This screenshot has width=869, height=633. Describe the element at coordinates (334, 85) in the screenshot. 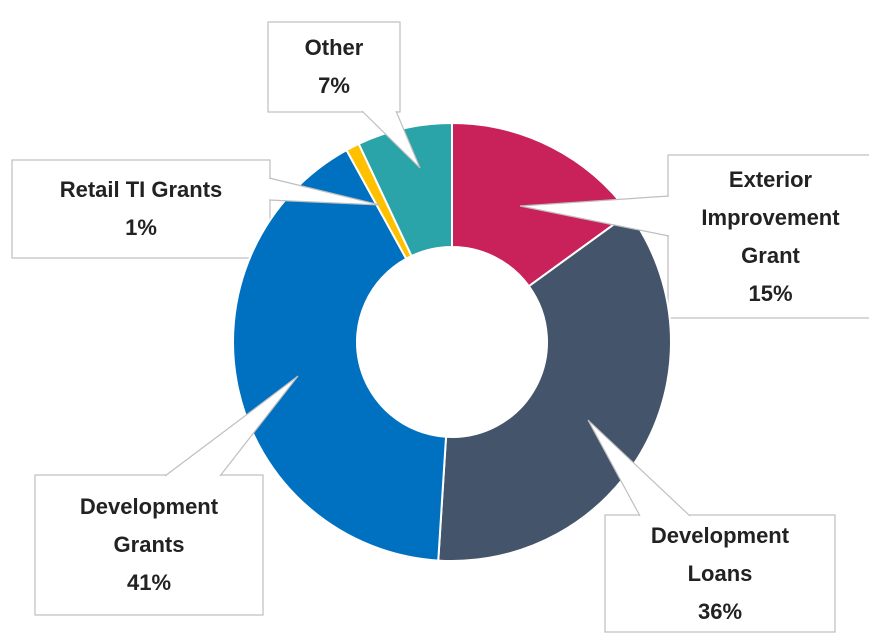

I see `label-value: 7%` at that location.